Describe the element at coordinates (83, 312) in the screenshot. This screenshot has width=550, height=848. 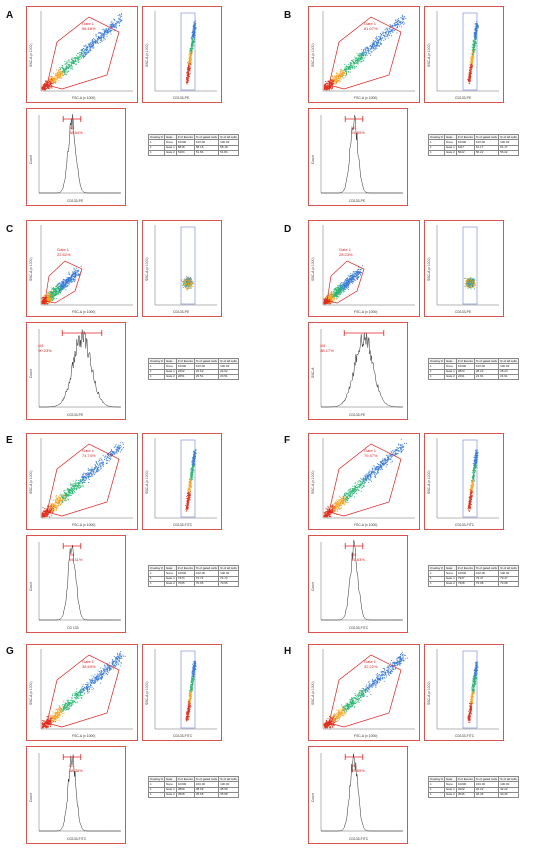
I see `fsc-axis-label: FSC-A (x 1000)` at that location.